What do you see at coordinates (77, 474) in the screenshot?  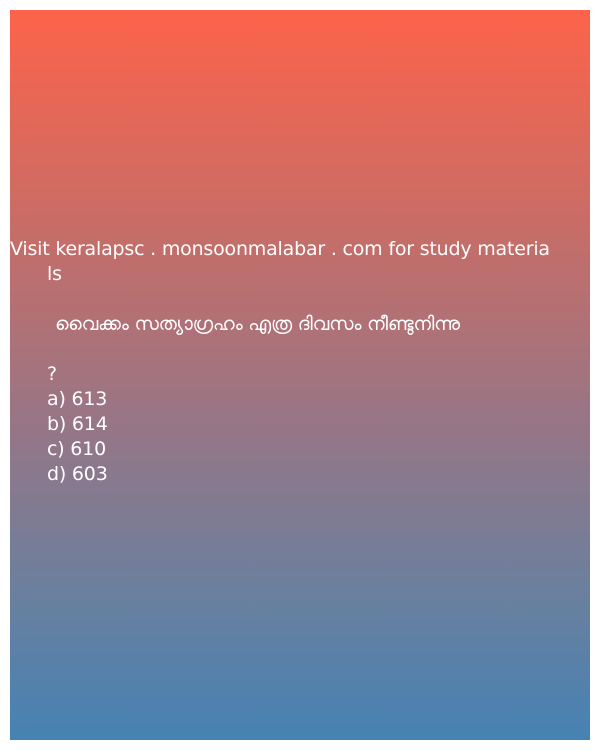 I see `option-d: d) 603` at bounding box center [77, 474].